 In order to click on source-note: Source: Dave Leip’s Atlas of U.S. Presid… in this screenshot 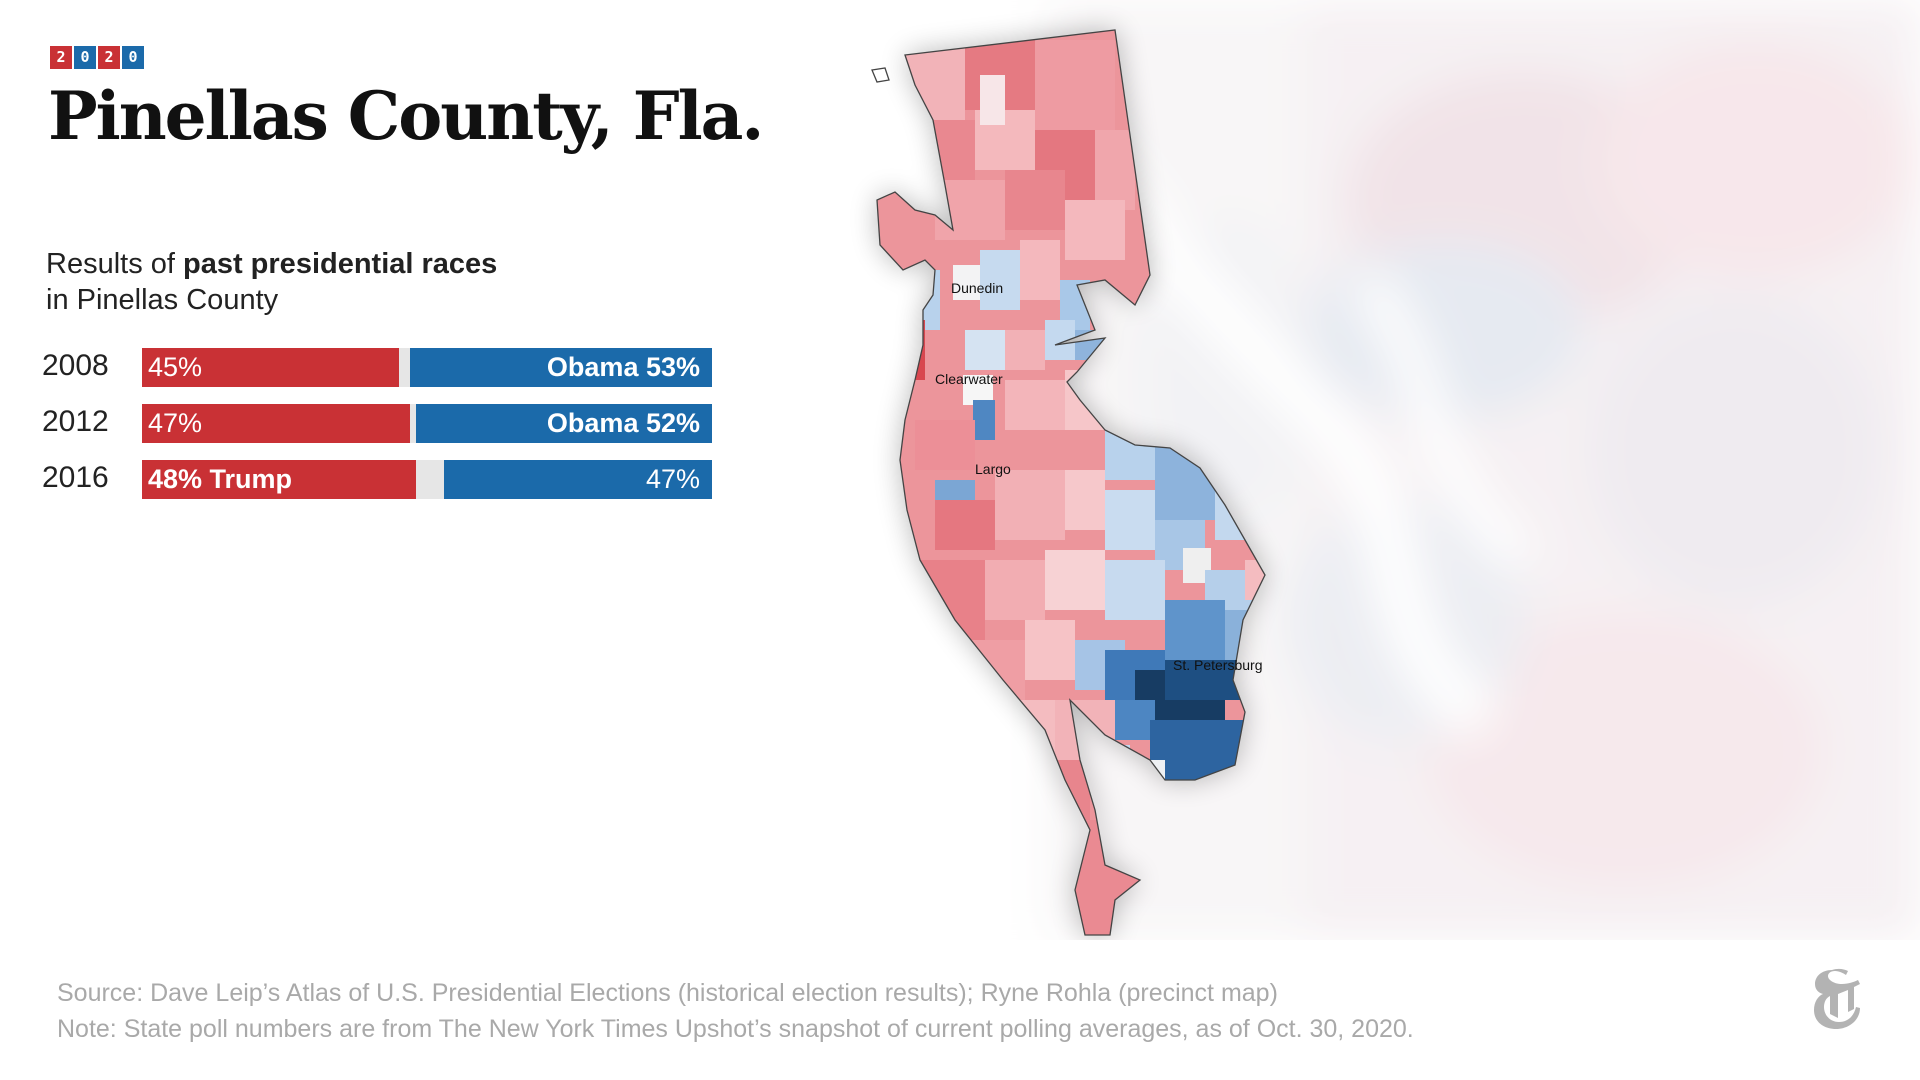, I will do `click(667, 993)`.